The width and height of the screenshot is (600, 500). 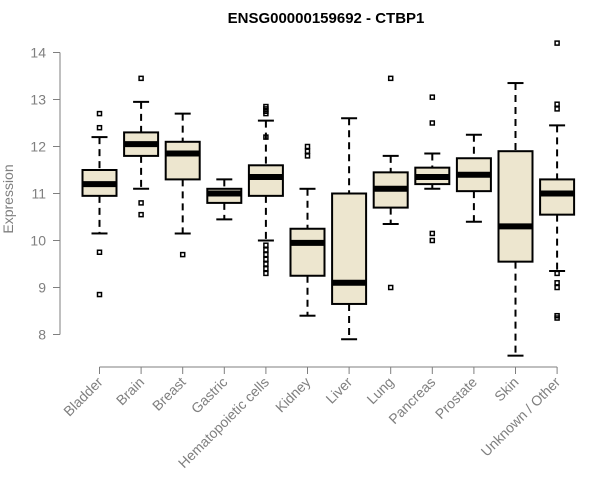 What do you see at coordinates (169, 394) in the screenshot?
I see `x-tick-label: Breast` at bounding box center [169, 394].